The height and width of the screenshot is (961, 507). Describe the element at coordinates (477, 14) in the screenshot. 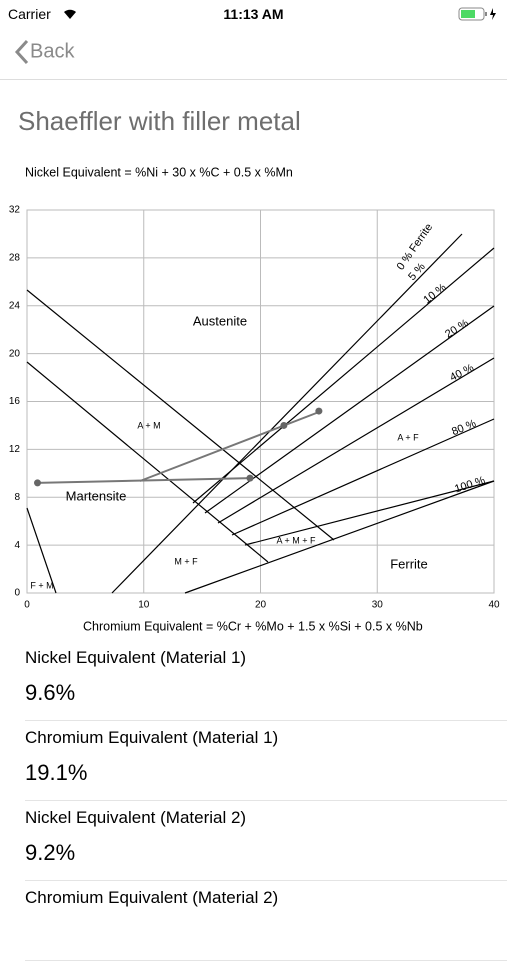

I see `battery-icon` at that location.